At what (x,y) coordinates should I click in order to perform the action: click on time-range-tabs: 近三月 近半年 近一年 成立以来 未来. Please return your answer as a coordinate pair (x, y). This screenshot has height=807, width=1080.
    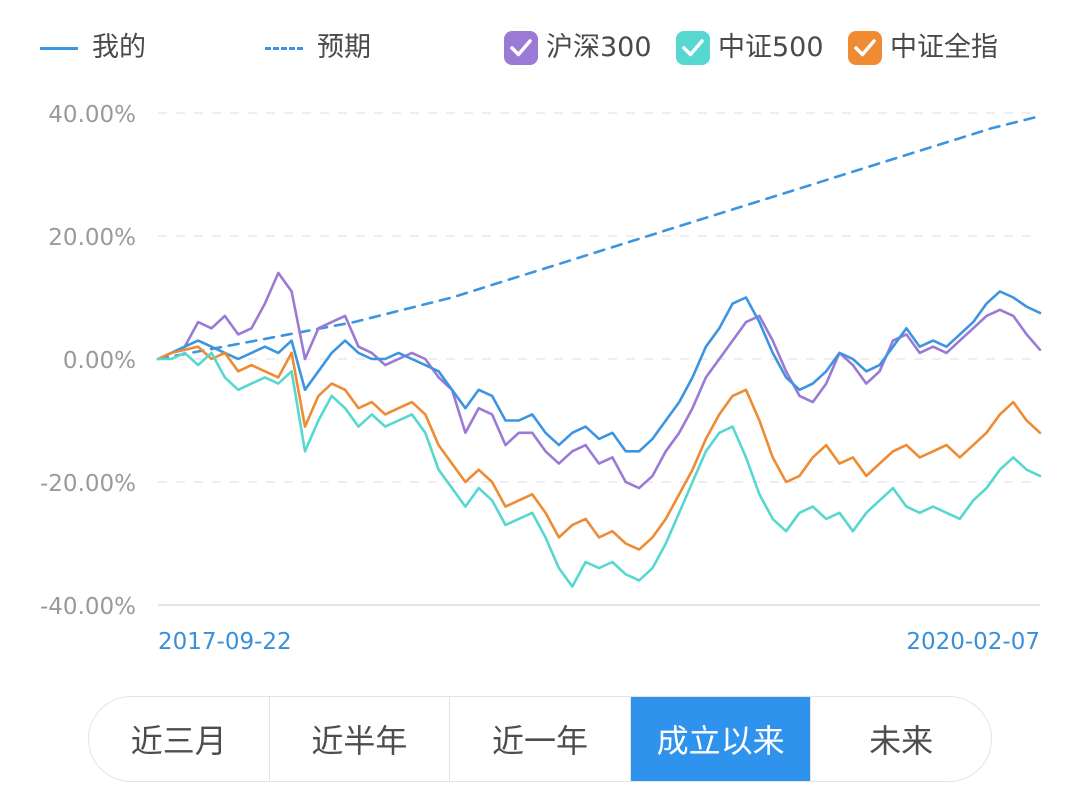
    Looking at the image, I should click on (540, 739).